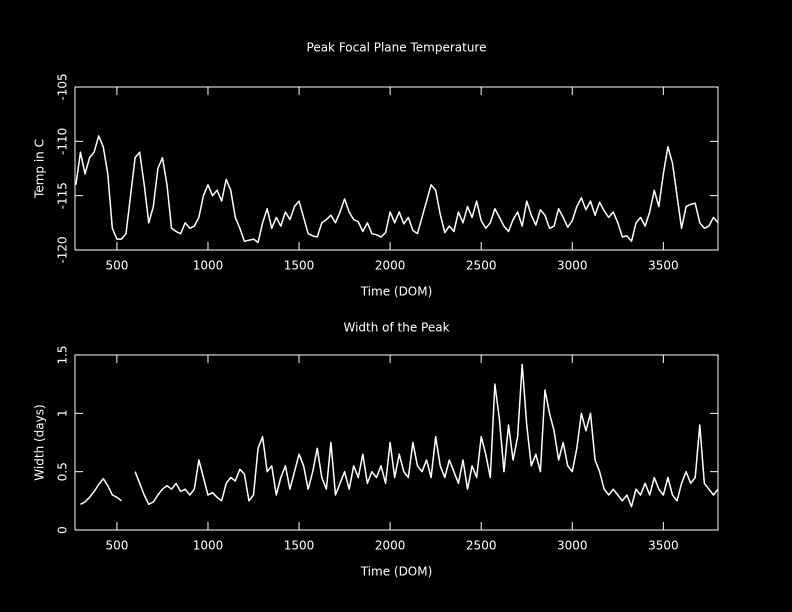  I want to click on y-tick-label: -120, so click(63, 249).